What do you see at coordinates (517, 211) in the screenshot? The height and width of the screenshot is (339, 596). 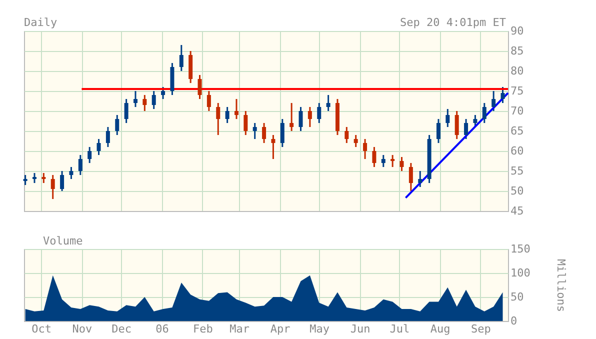 I see `y-tick-label: 45` at bounding box center [517, 211].